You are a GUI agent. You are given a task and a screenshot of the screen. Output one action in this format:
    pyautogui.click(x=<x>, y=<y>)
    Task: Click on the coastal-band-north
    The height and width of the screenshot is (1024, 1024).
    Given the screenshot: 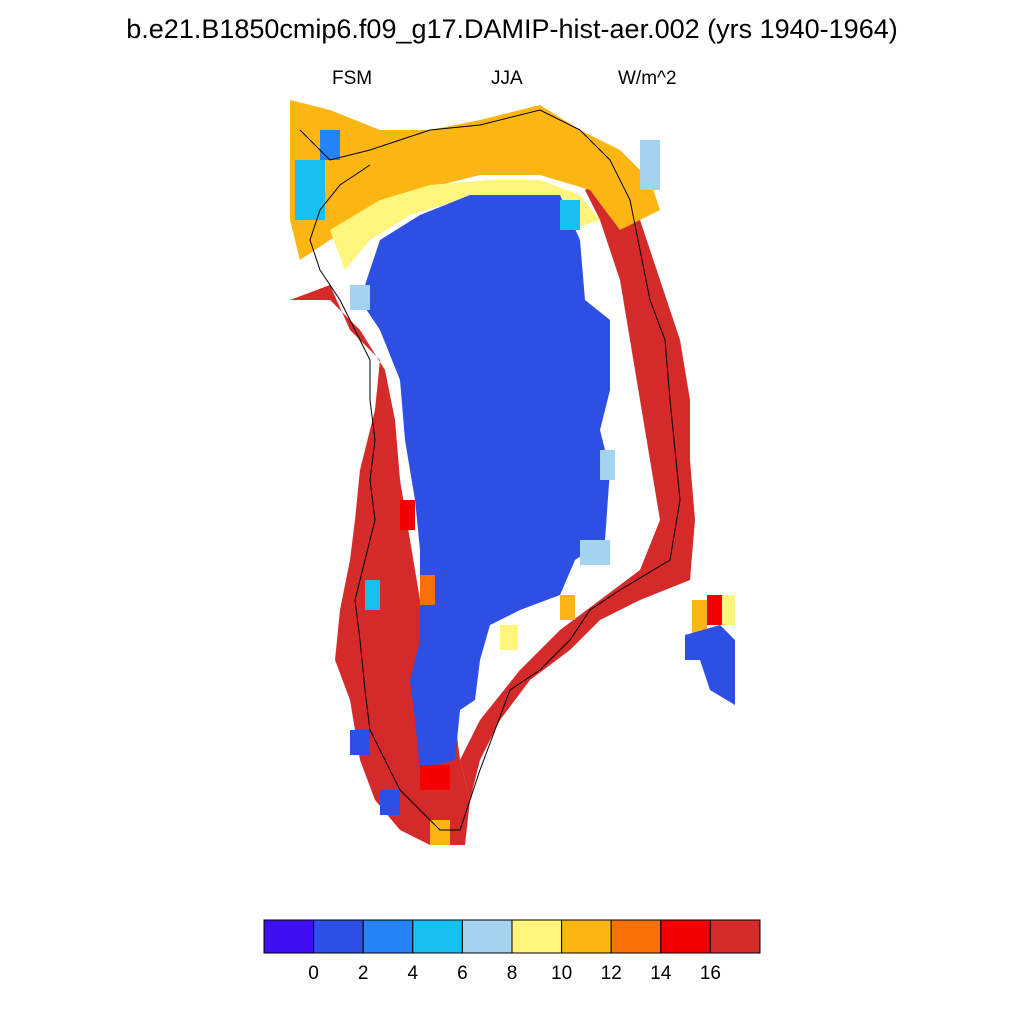 What is the action you would take?
    pyautogui.click(x=475, y=180)
    